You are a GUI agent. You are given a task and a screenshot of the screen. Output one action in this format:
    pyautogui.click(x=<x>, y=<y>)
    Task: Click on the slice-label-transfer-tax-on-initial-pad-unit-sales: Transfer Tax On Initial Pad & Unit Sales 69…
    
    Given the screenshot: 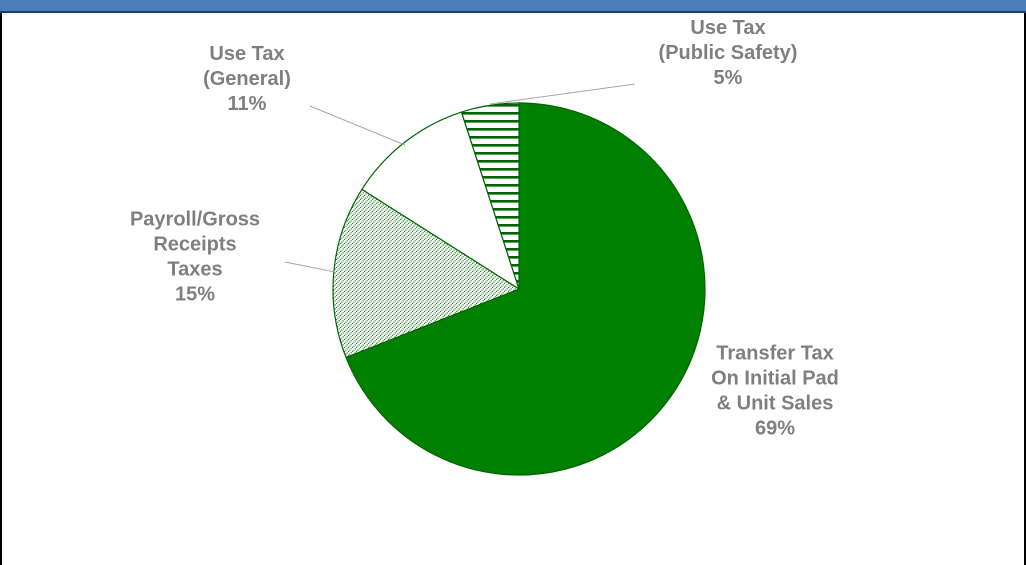 What is the action you would take?
    pyautogui.click(x=775, y=391)
    